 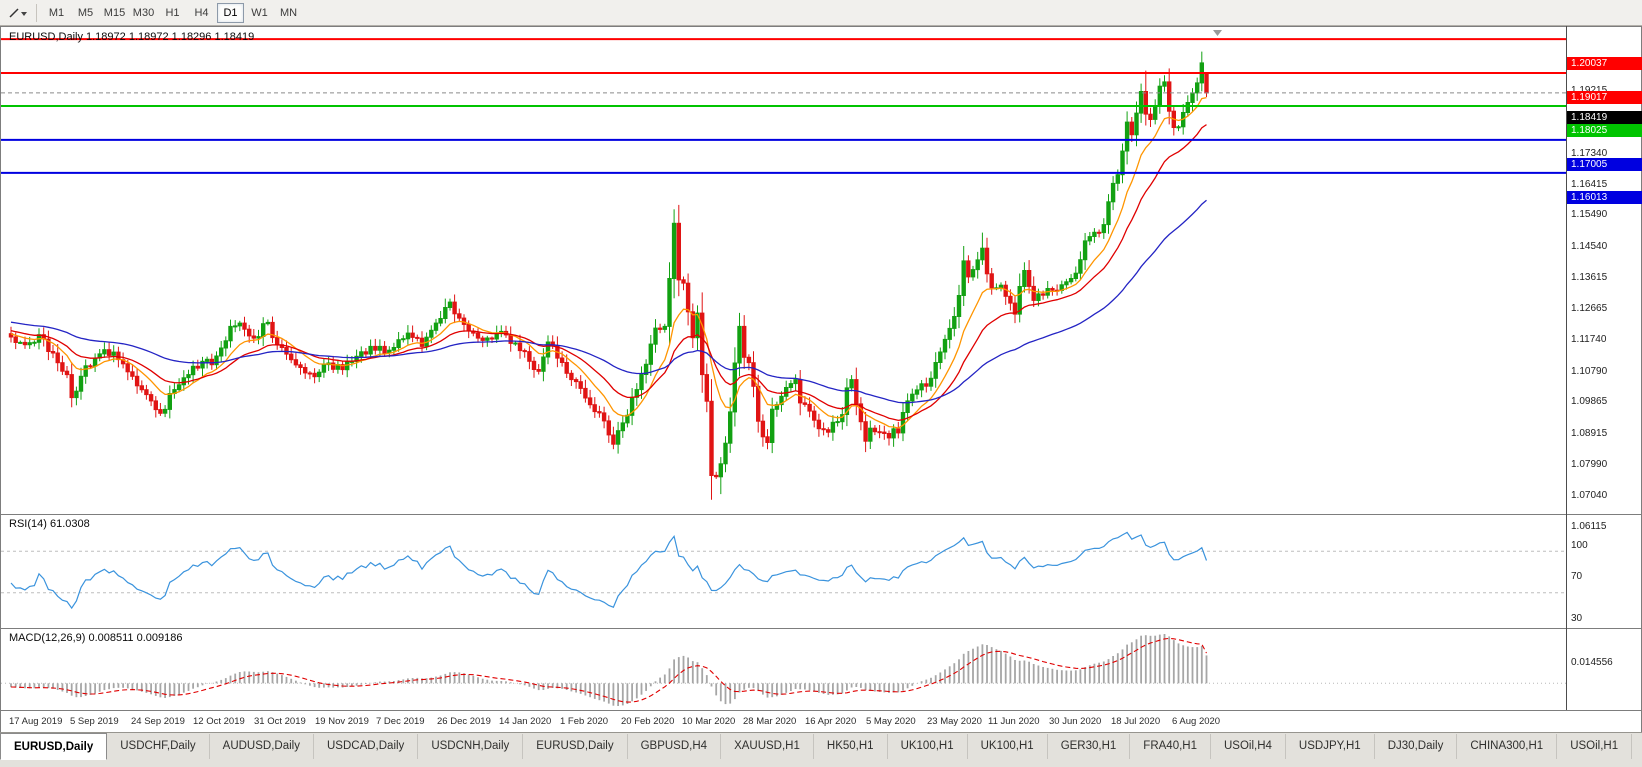 I want to click on date-axis-label: 28 Mar 2020, so click(x=770, y=721).